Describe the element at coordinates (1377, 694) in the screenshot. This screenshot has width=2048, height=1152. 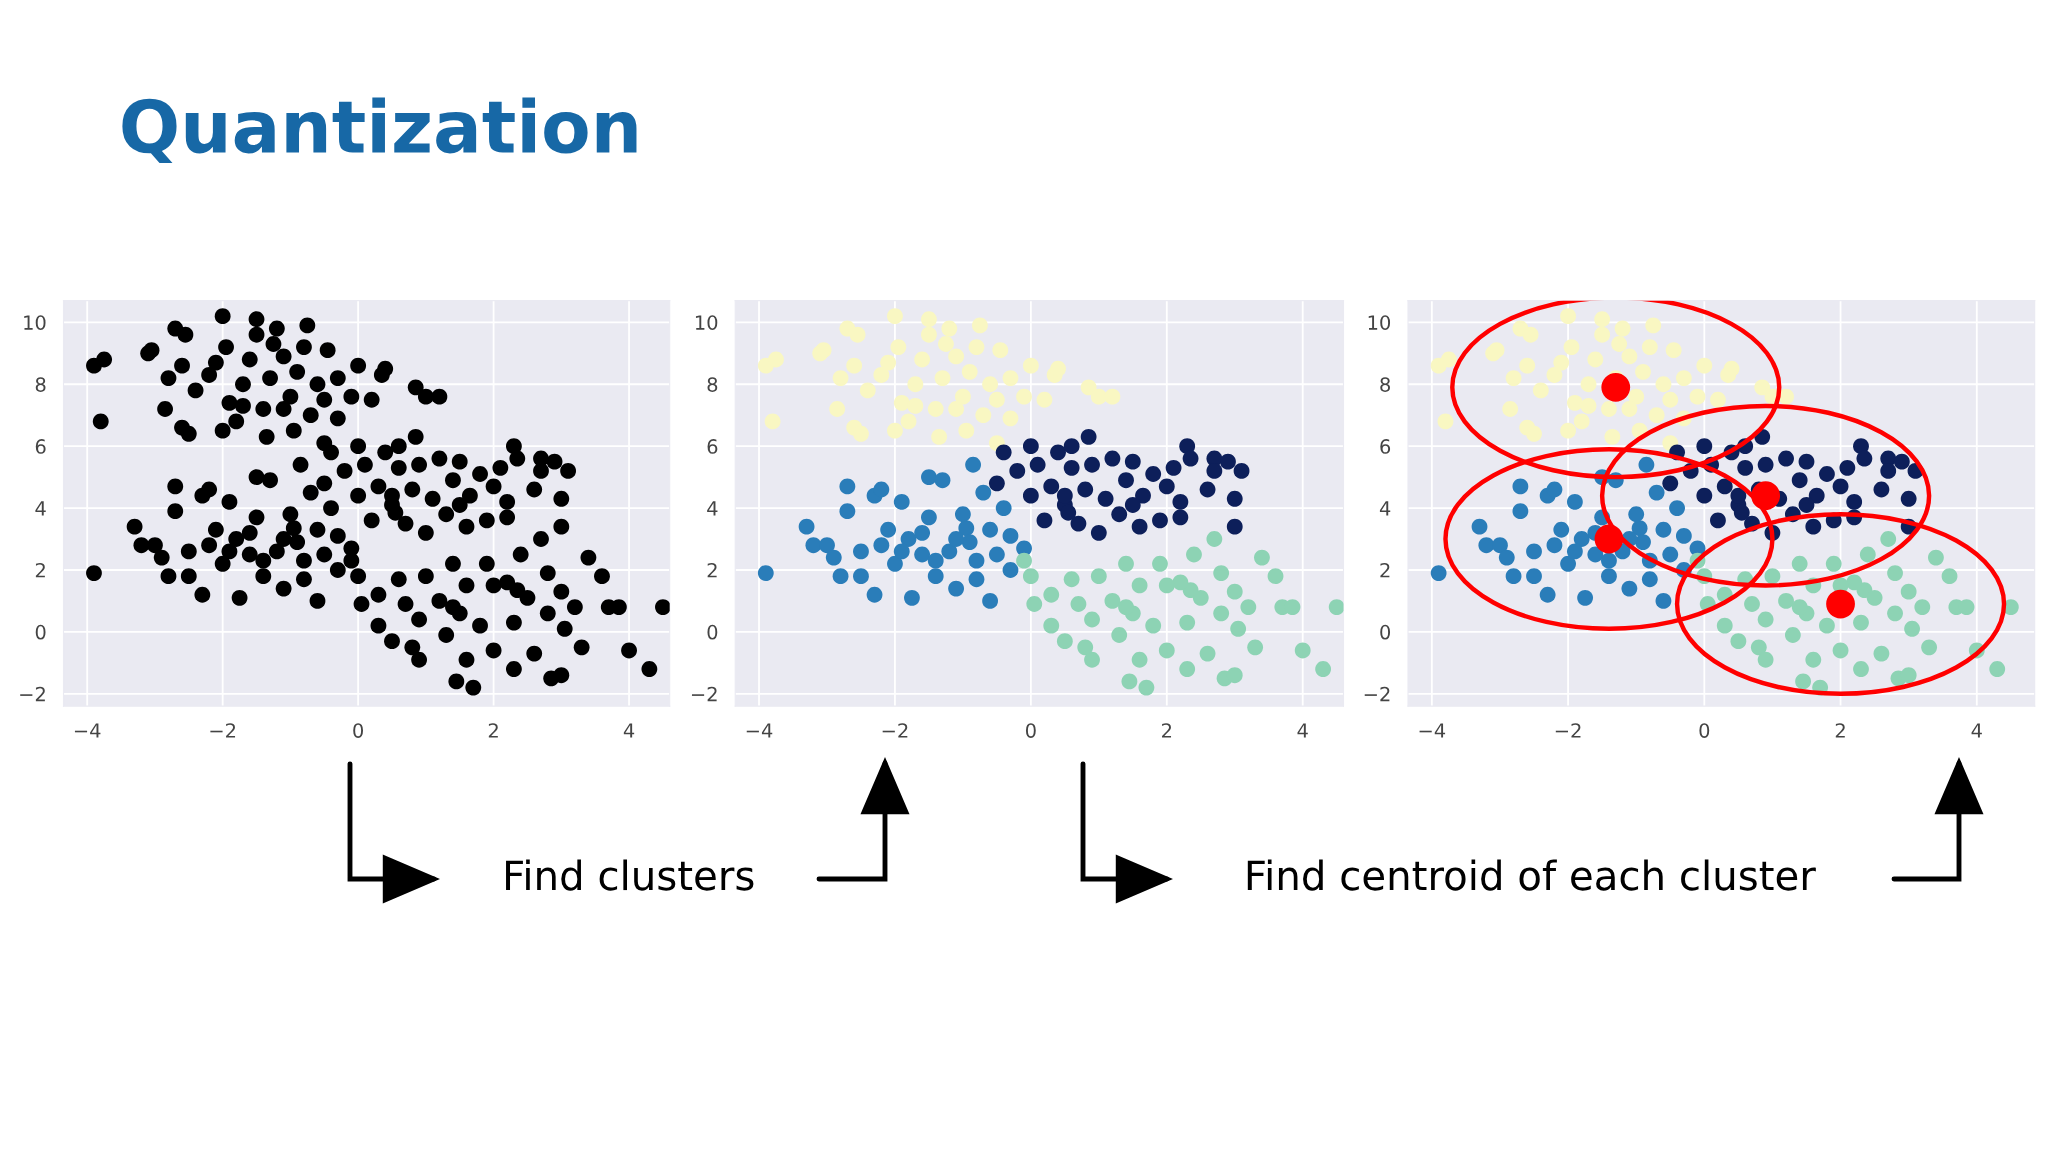
I see `y-tick-label: −2` at that location.